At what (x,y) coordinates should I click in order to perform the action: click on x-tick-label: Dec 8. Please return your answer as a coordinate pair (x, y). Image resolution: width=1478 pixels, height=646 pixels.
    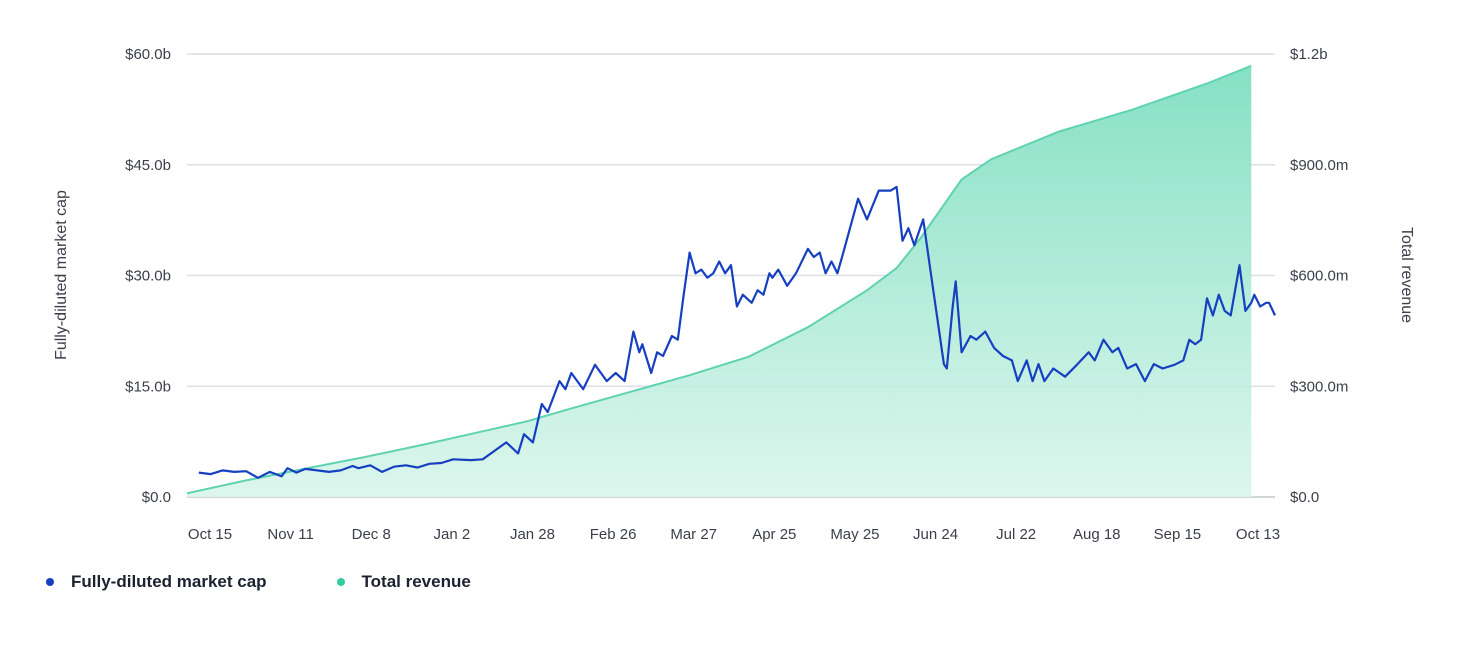
    Looking at the image, I should click on (371, 534).